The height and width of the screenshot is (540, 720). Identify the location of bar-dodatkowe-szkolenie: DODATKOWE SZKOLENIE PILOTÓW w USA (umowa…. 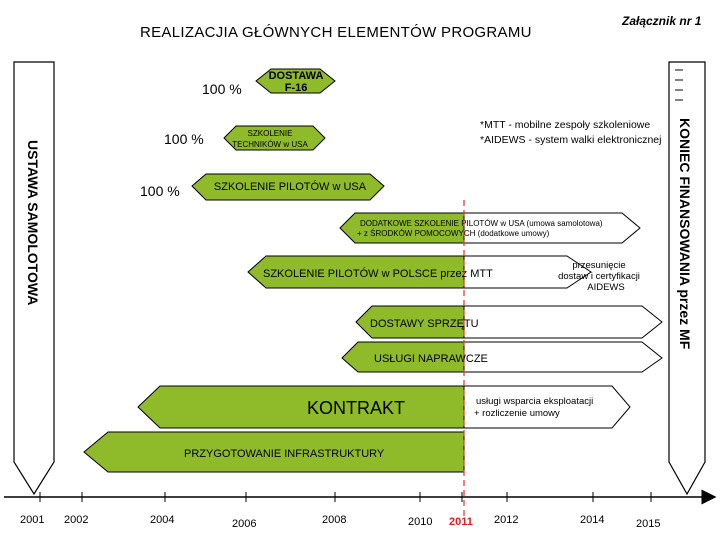
(490, 228).